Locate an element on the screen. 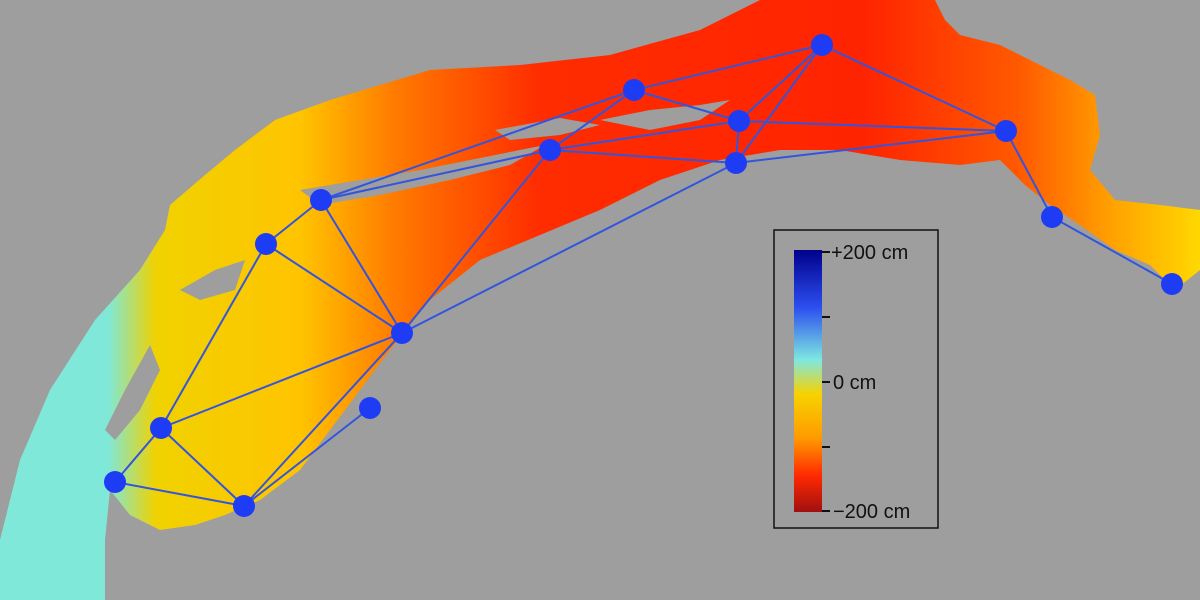  legend: +200 cm 0 cm −200 cm is located at coordinates (856, 379).